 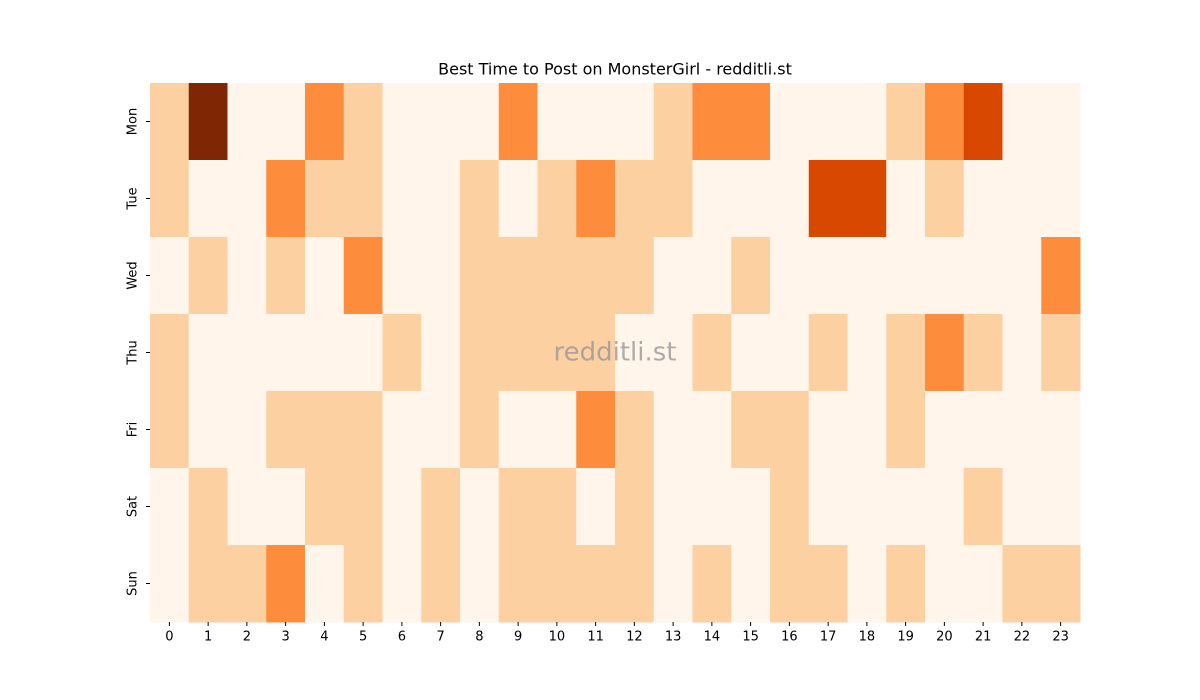 I want to click on x-tick-label: 21, so click(x=983, y=637).